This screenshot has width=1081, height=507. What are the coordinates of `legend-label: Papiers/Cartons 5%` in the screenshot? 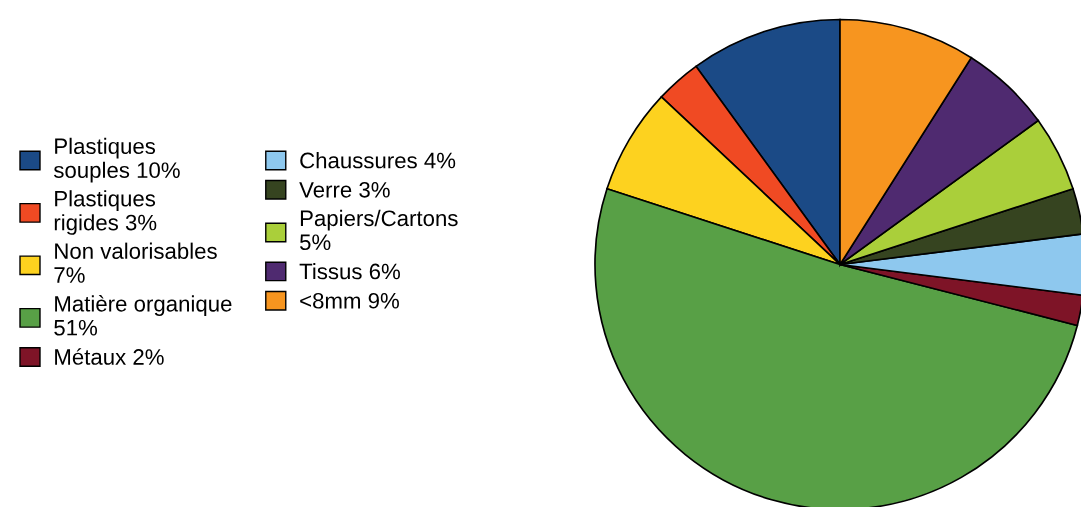 It's located at (379, 230).